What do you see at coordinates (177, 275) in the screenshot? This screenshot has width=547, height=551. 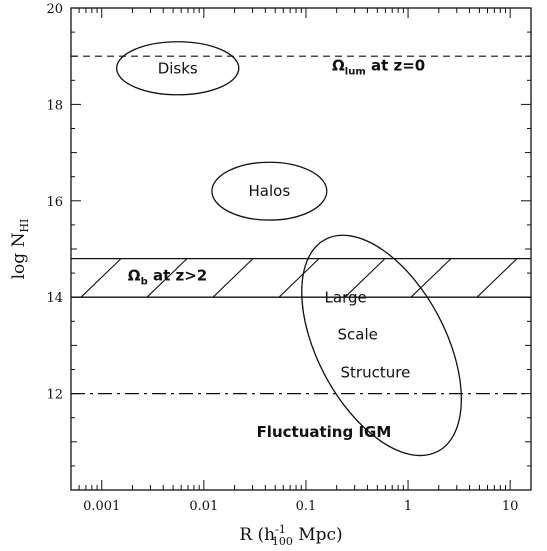 I see `omega-b-text: at z>2` at bounding box center [177, 275].